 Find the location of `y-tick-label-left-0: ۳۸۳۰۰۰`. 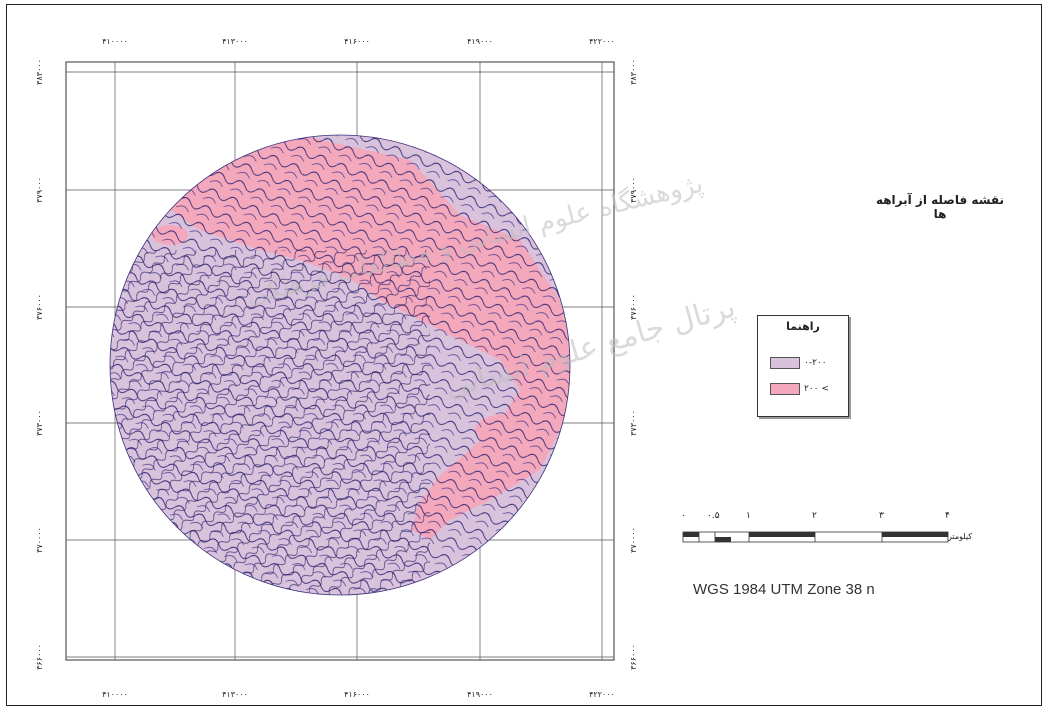

y-tick-label-left-0: ۳۸۳۰۰۰ is located at coordinates (39, 72).